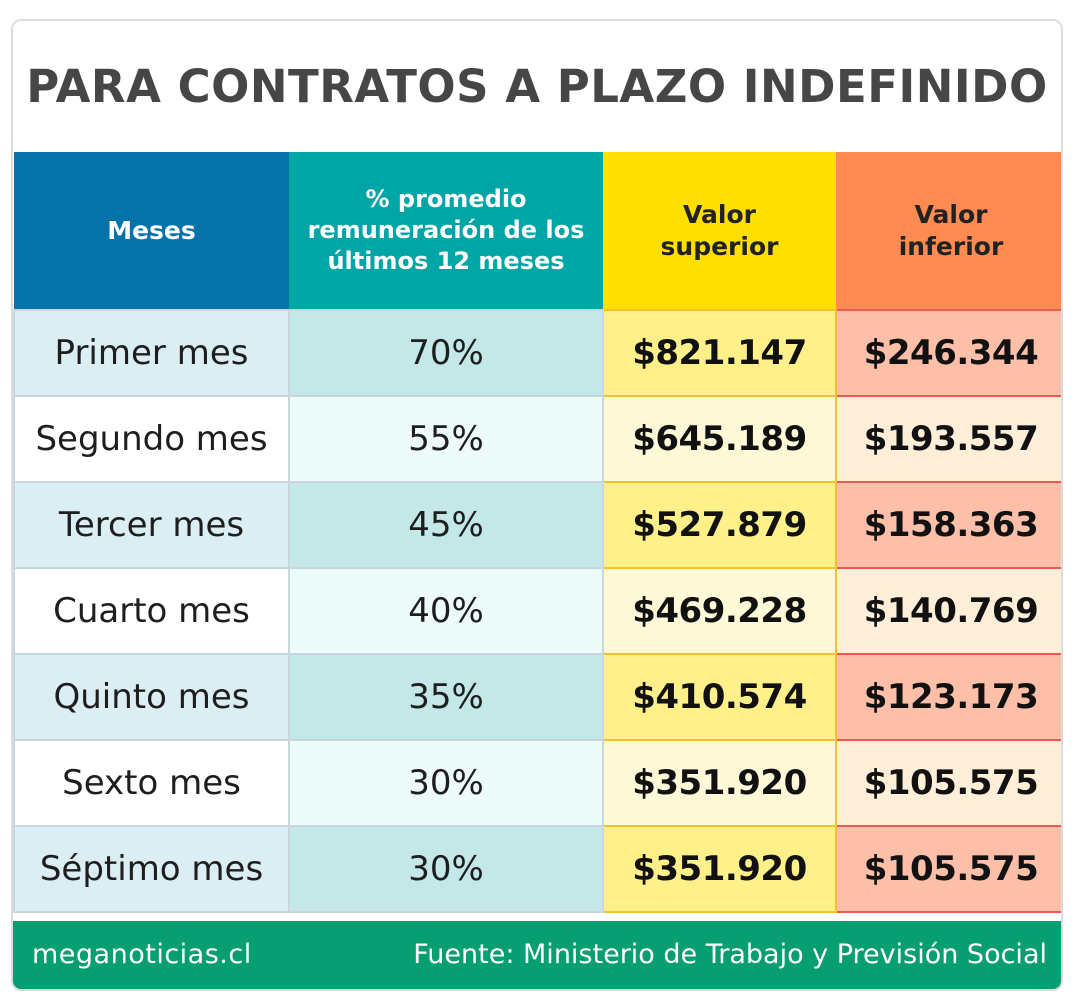  What do you see at coordinates (446, 525) in the screenshot?
I see `percent-cell: 45%` at bounding box center [446, 525].